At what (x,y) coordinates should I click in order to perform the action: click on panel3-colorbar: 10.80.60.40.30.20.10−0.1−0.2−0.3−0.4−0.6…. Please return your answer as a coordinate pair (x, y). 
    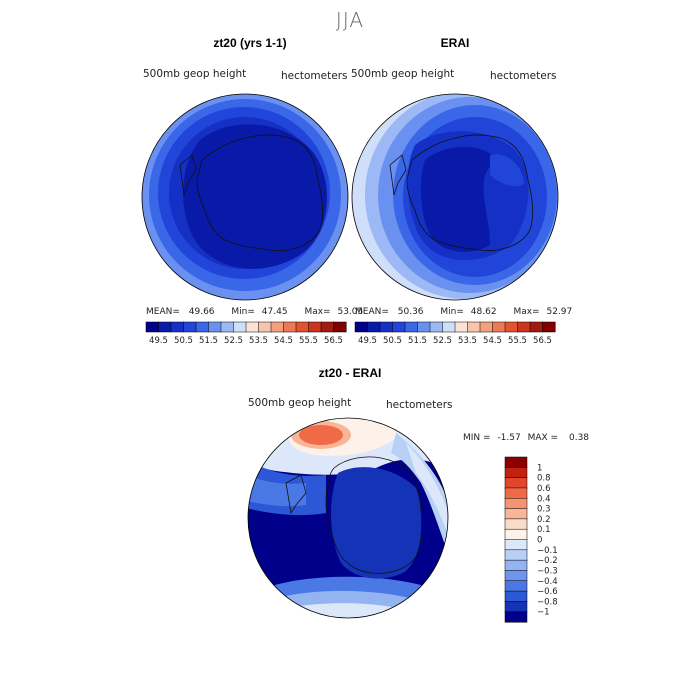
    Looking at the image, I should click on (531, 539).